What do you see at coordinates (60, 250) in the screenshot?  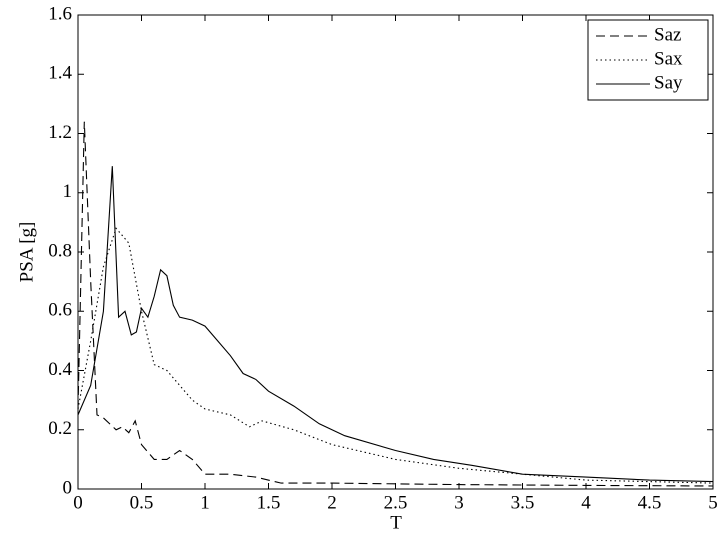 I see `y-tick-label: 0.8` at bounding box center [60, 250].